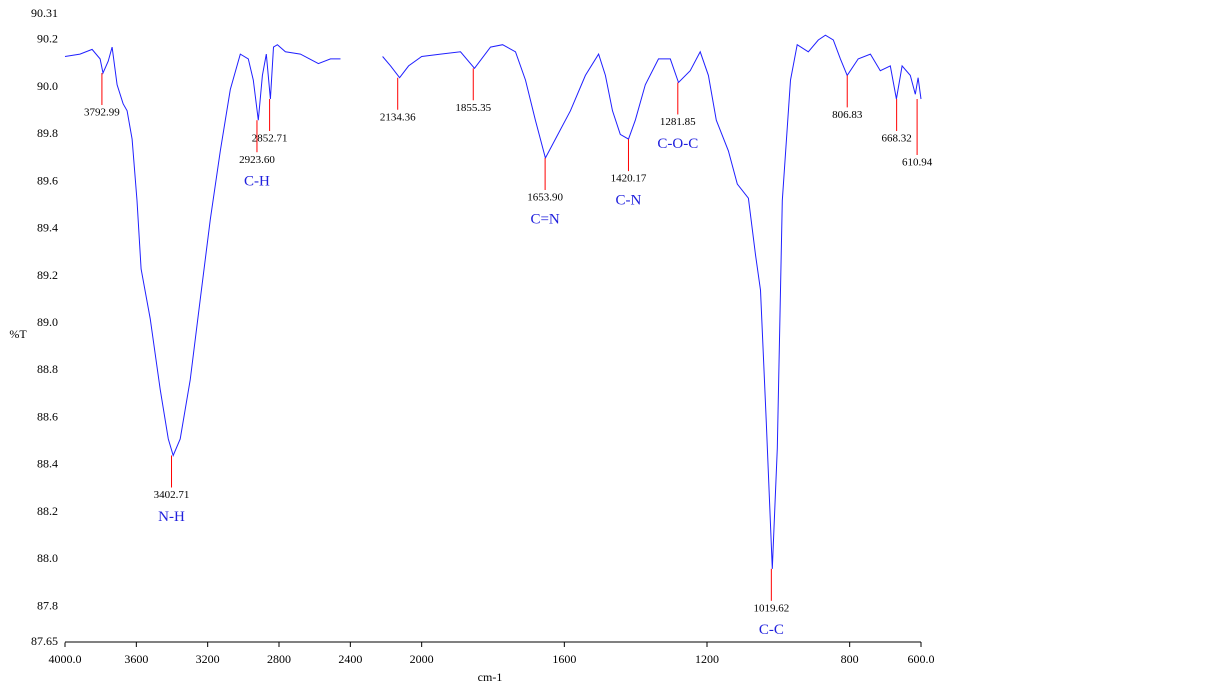  Describe the element at coordinates (917, 163) in the screenshot. I see `peak-label: 610.94` at that location.